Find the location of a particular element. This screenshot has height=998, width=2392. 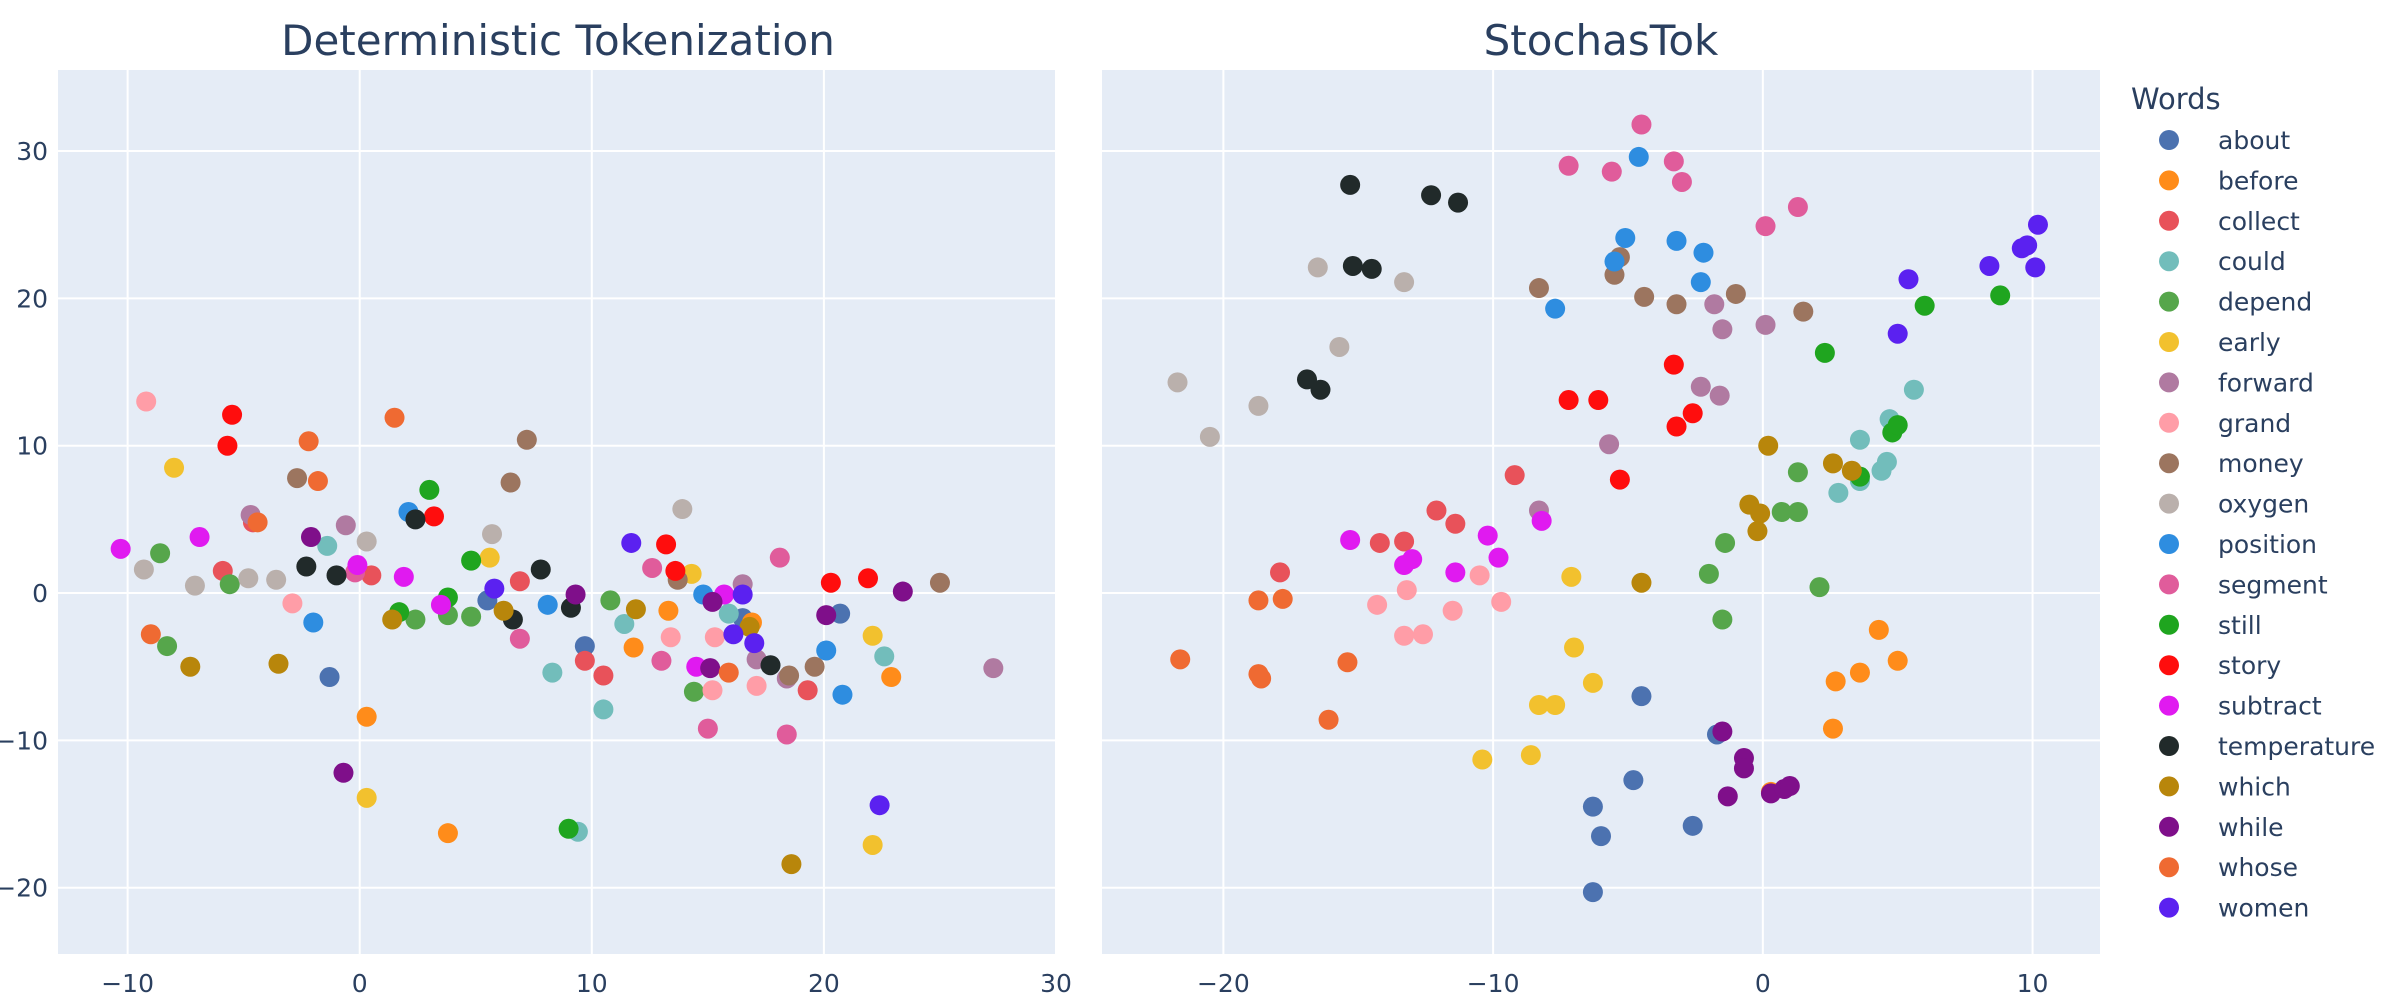

legend-item-temperature: temperature is located at coordinates (2267, 746).